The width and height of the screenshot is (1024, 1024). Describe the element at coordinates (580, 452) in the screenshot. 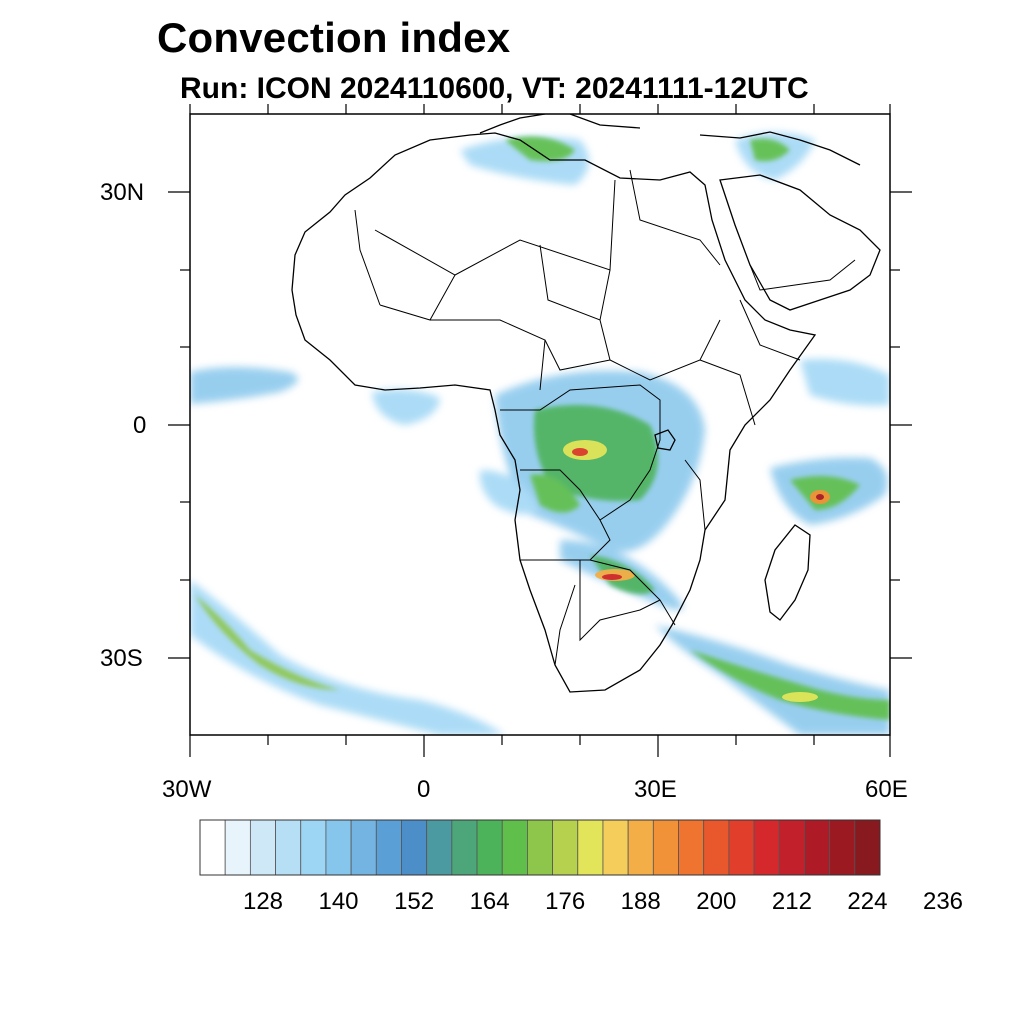

I see `cell-congo-red` at that location.